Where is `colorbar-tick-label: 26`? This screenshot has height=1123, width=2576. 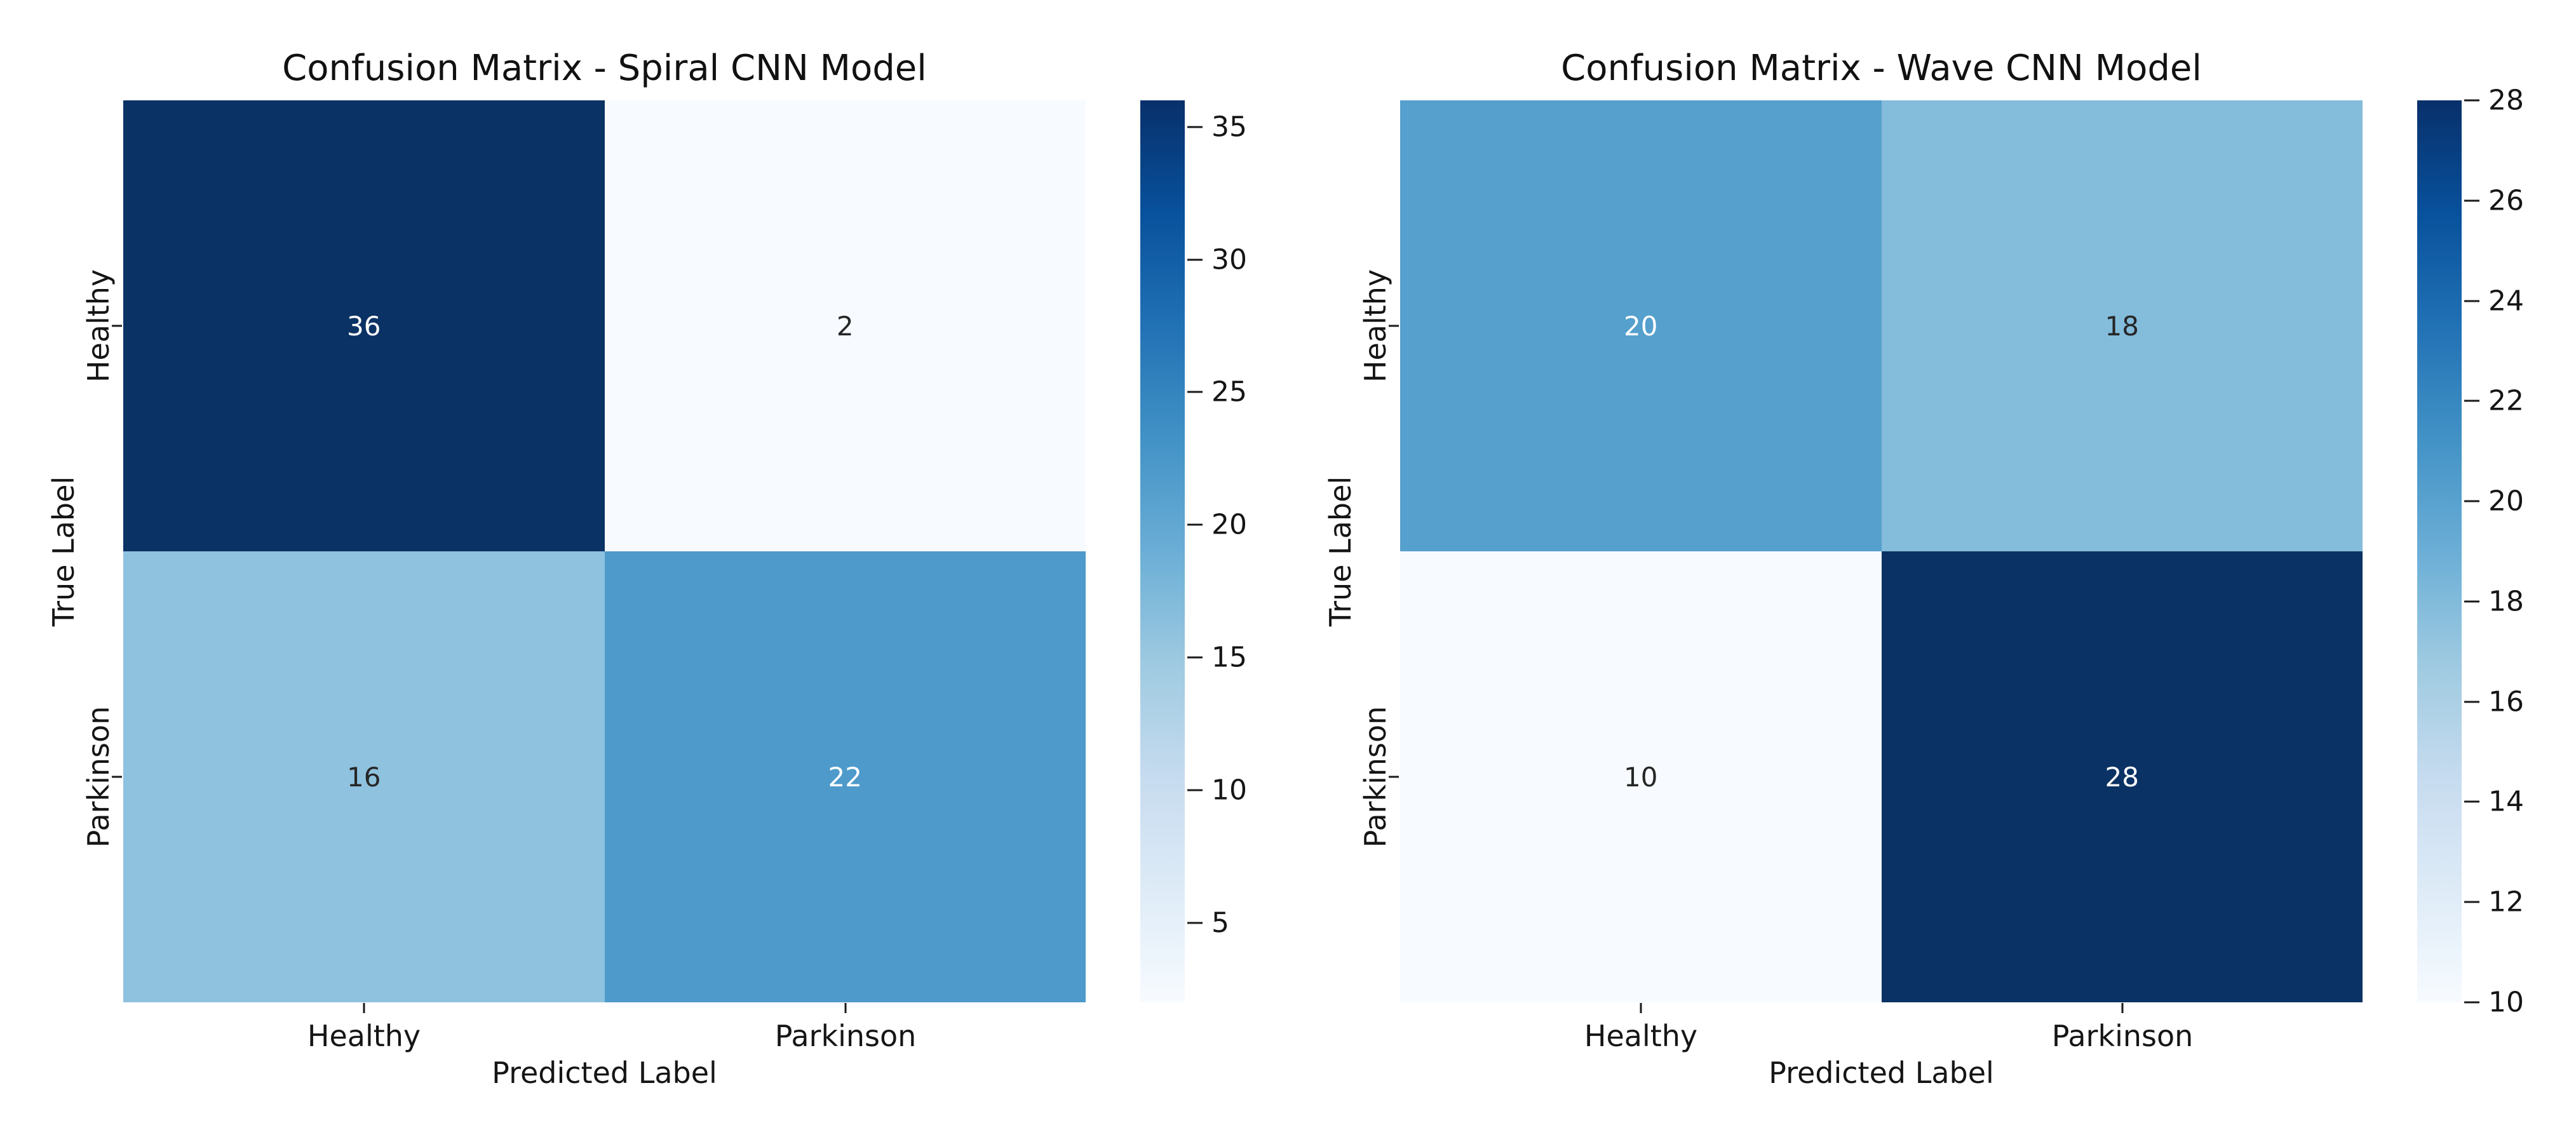
colorbar-tick-label: 26 is located at coordinates (2506, 200).